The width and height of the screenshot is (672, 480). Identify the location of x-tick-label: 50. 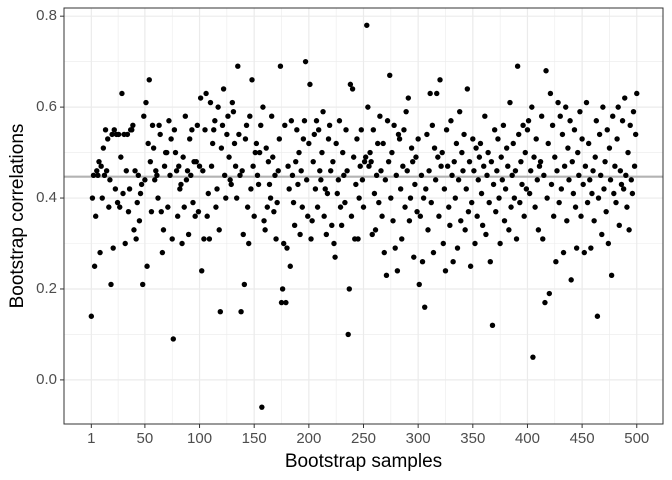
(145, 438).